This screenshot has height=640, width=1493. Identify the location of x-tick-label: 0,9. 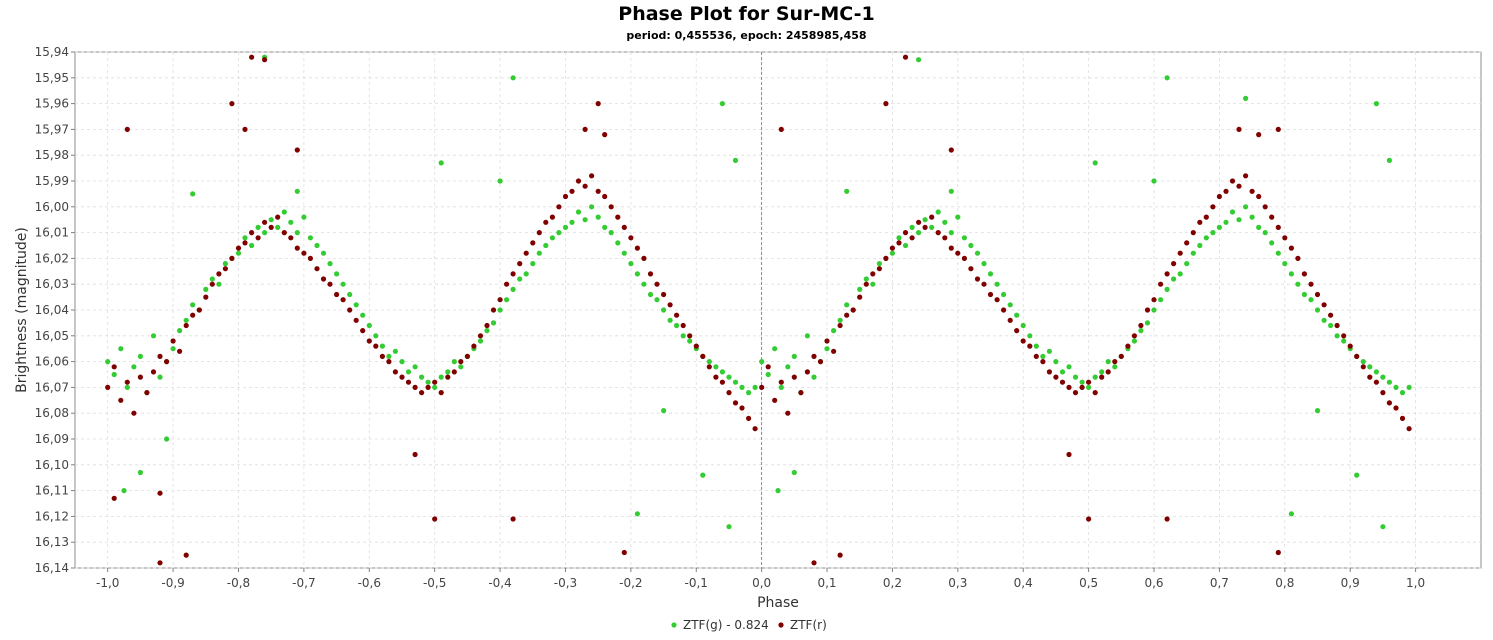
(1350, 583).